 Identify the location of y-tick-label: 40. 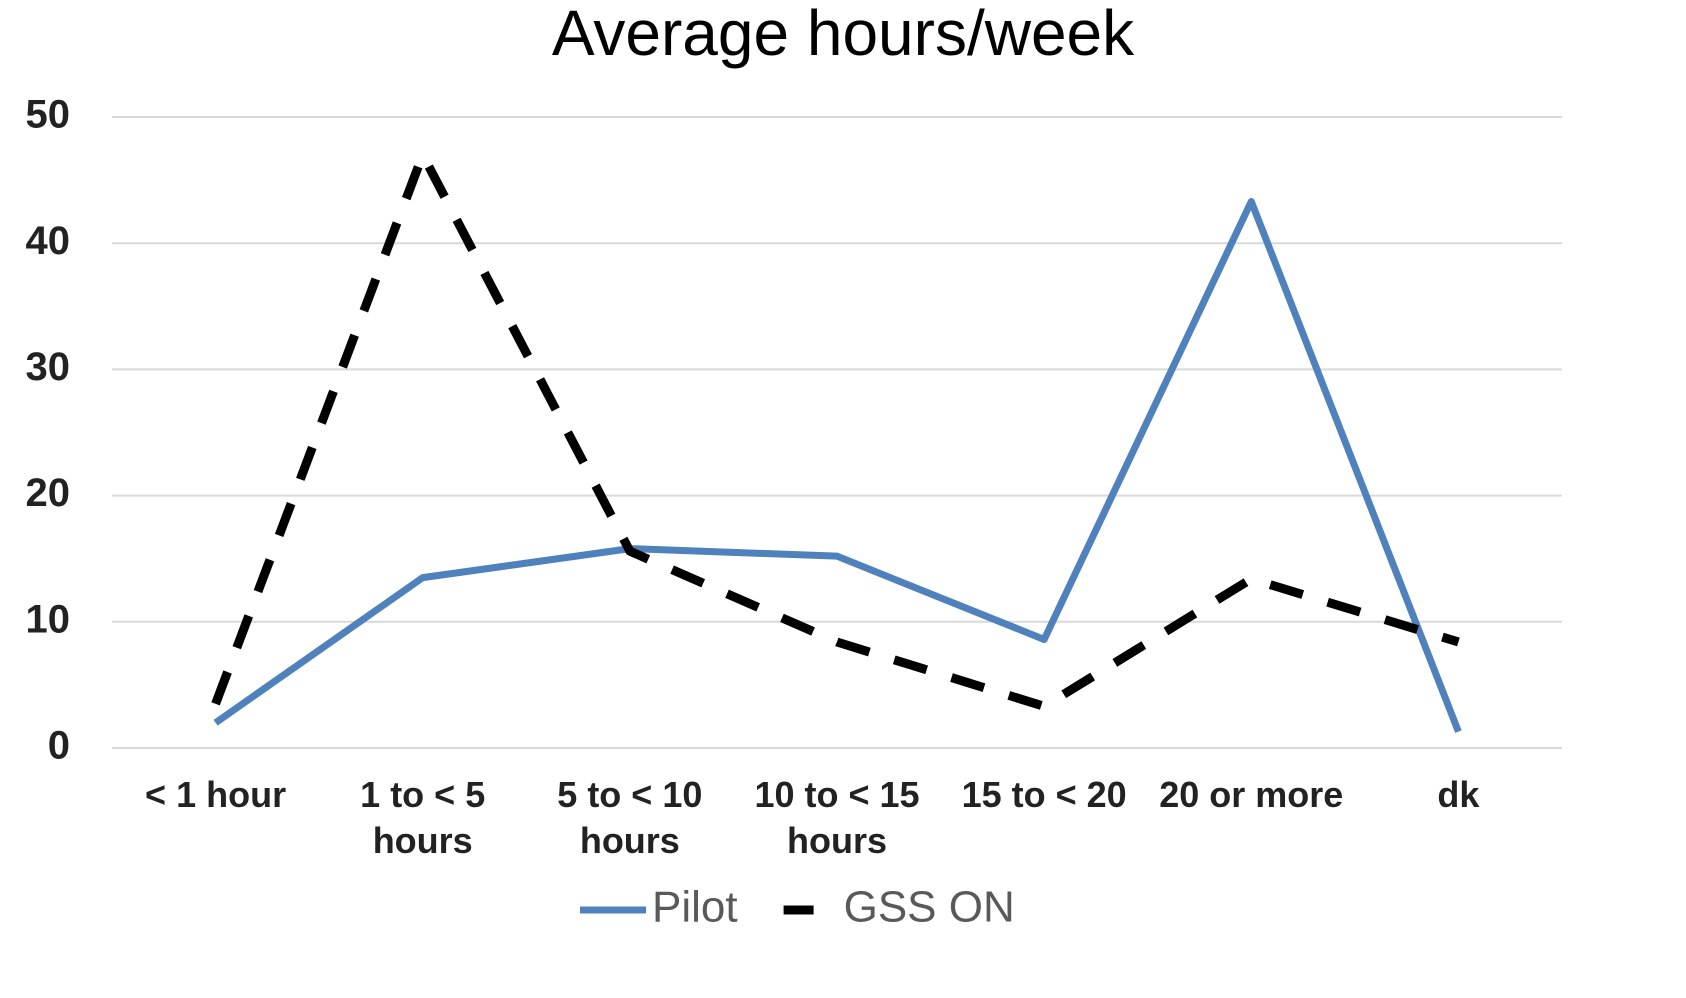
(48, 241).